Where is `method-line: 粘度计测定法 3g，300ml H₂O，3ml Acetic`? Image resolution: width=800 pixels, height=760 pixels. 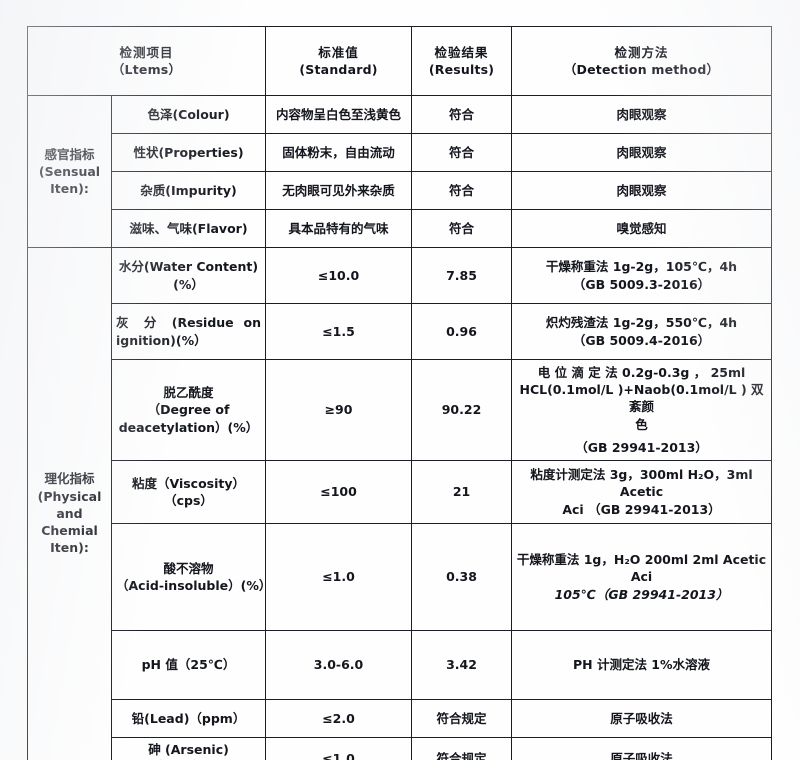
method-line: 粘度计测定法 3g，300ml H₂O，3ml Acetic is located at coordinates (641, 483).